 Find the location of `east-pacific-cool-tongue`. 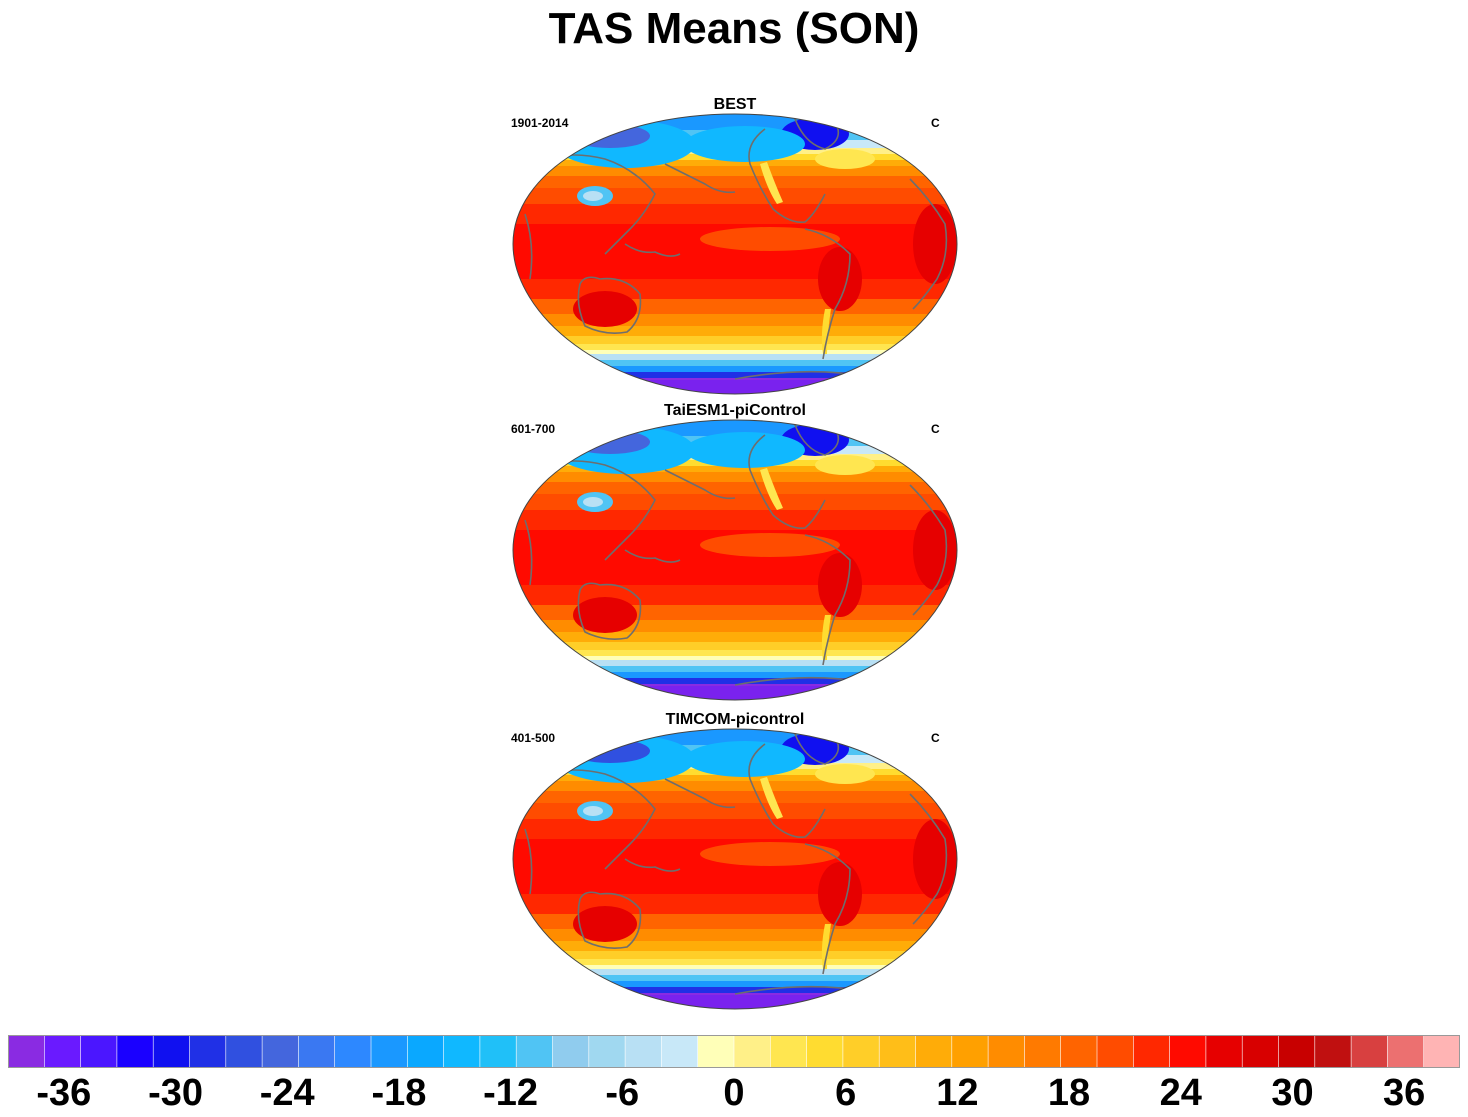

east-pacific-cool-tongue is located at coordinates (770, 854).